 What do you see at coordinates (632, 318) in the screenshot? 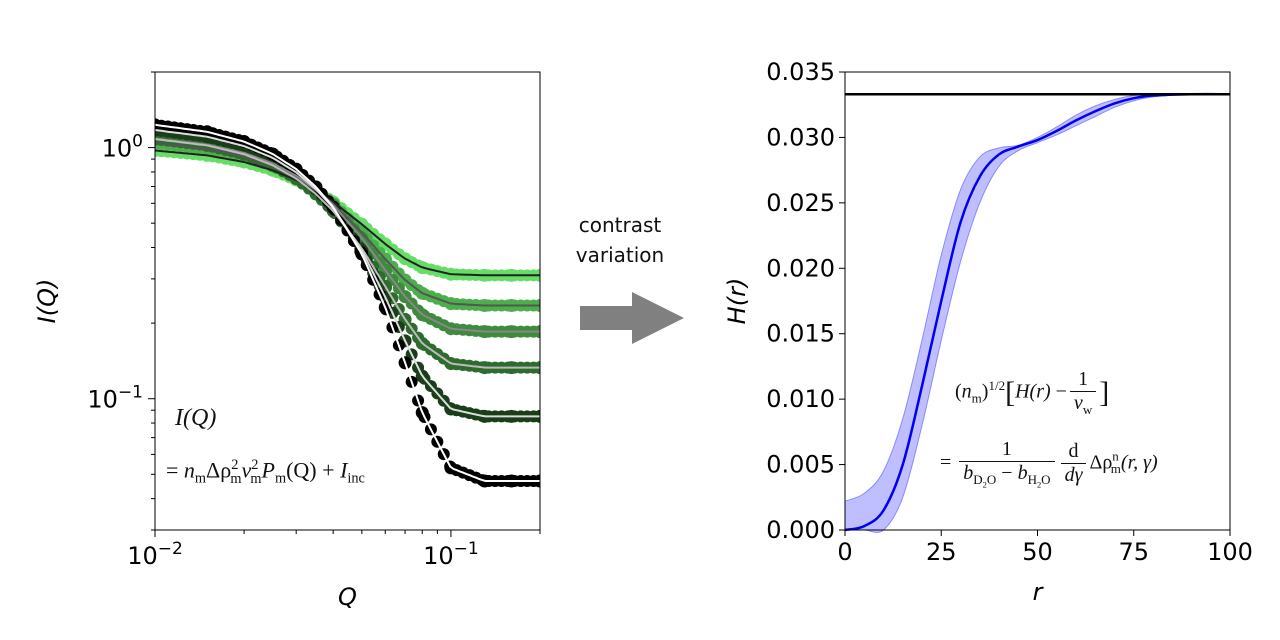
I see `arrow-icon` at bounding box center [632, 318].